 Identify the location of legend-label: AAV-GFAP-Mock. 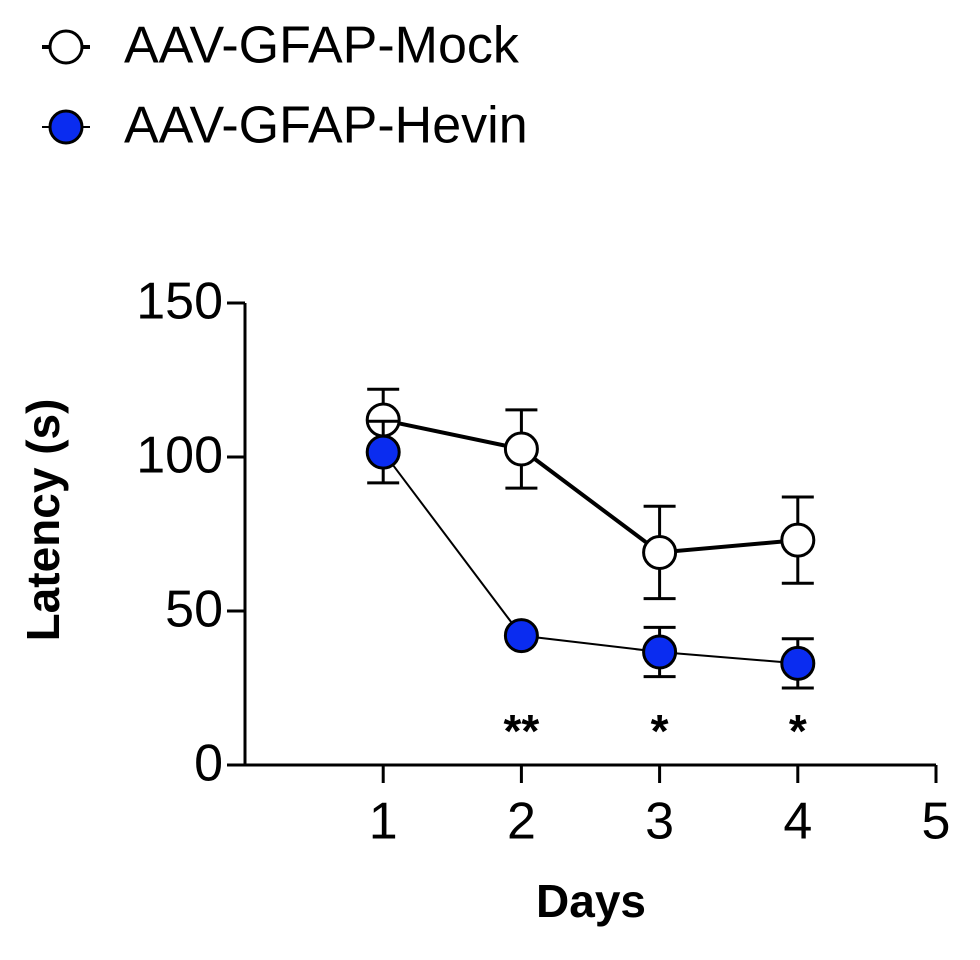
(322, 46).